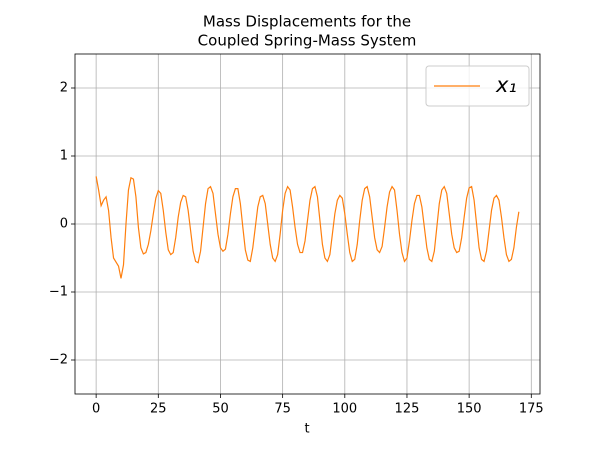 The height and width of the screenshot is (450, 600). Describe the element at coordinates (64, 88) in the screenshot. I see `y-tick-label: 2` at that location.